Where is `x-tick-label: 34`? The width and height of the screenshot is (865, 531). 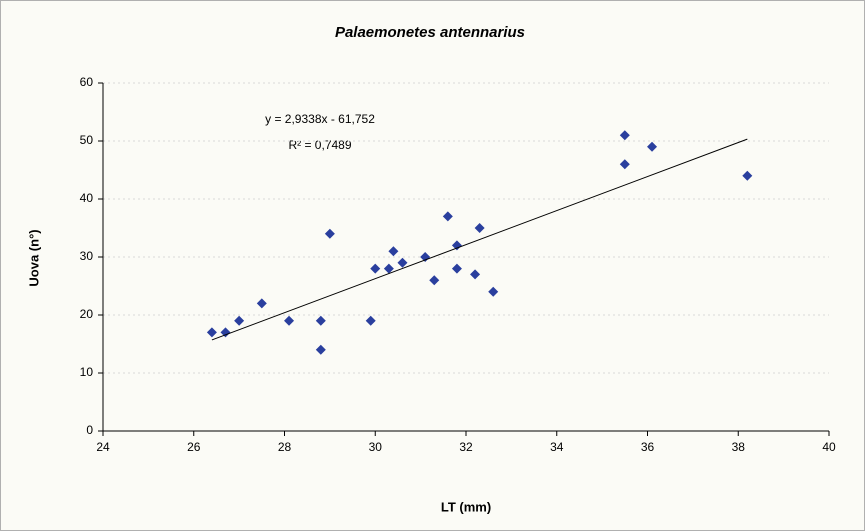
x-tick-label: 34 is located at coordinates (557, 447).